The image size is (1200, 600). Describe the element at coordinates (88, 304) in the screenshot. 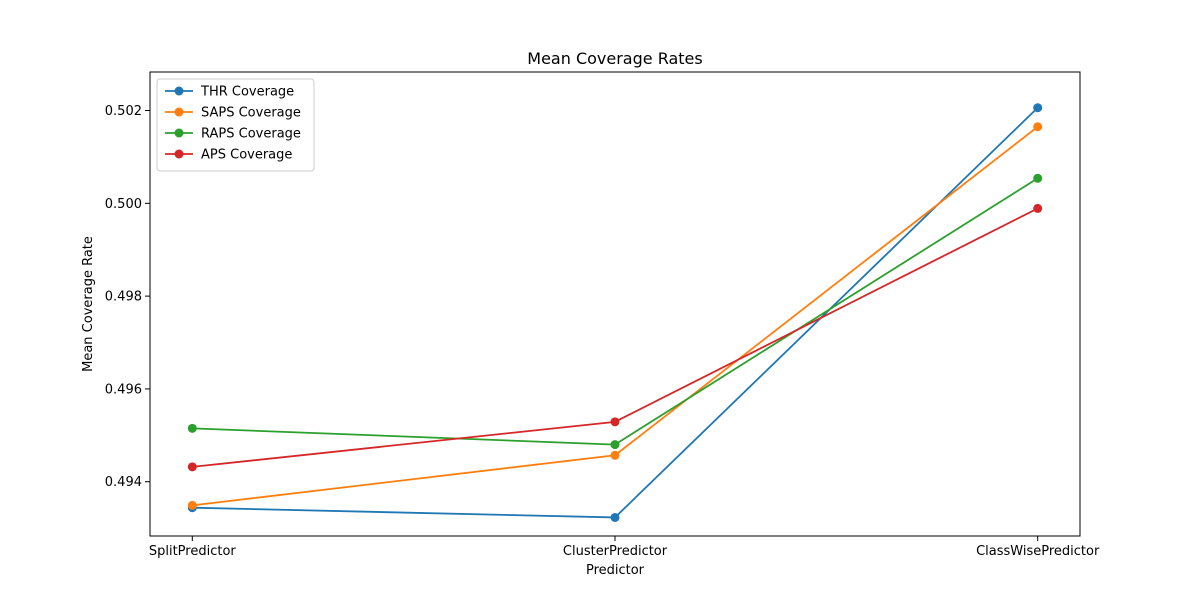

I see `y-axis-label: Mean Coverage Rate` at that location.